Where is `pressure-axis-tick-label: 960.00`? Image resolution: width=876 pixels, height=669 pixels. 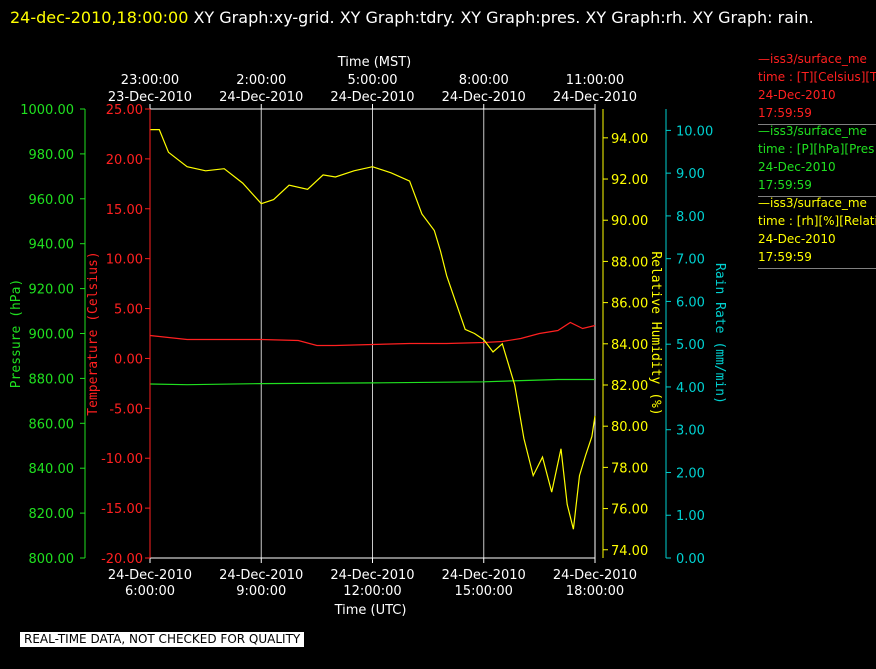
pressure-axis-tick-label: 960.00 is located at coordinates (52, 200).